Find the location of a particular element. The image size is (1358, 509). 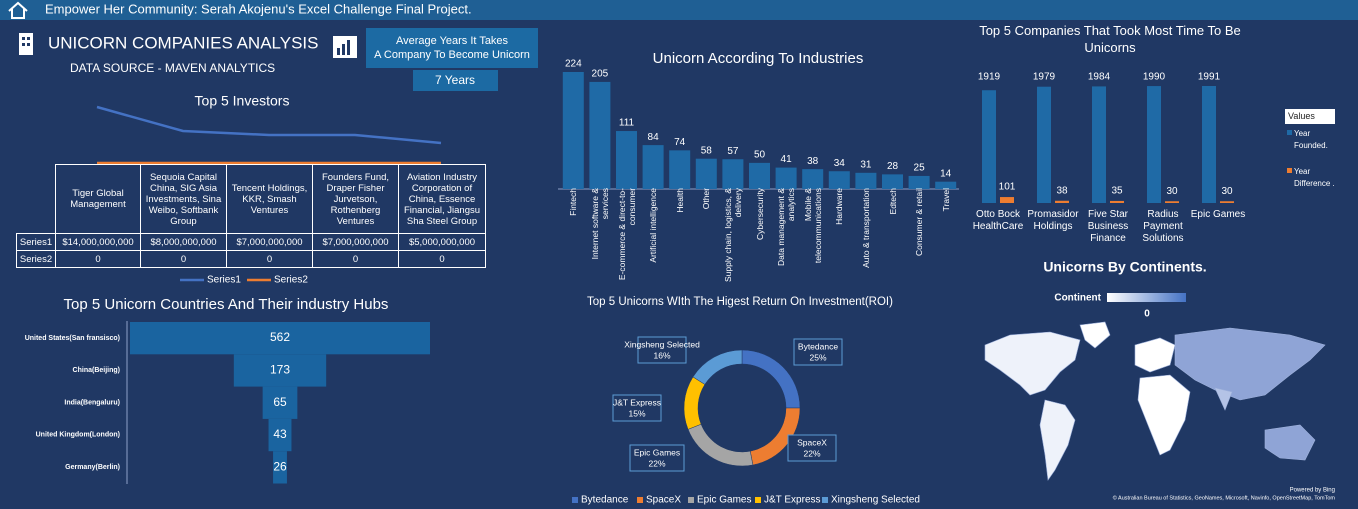

x-tick-label: Otto Bock HealthCare is located at coordinates (998, 220).